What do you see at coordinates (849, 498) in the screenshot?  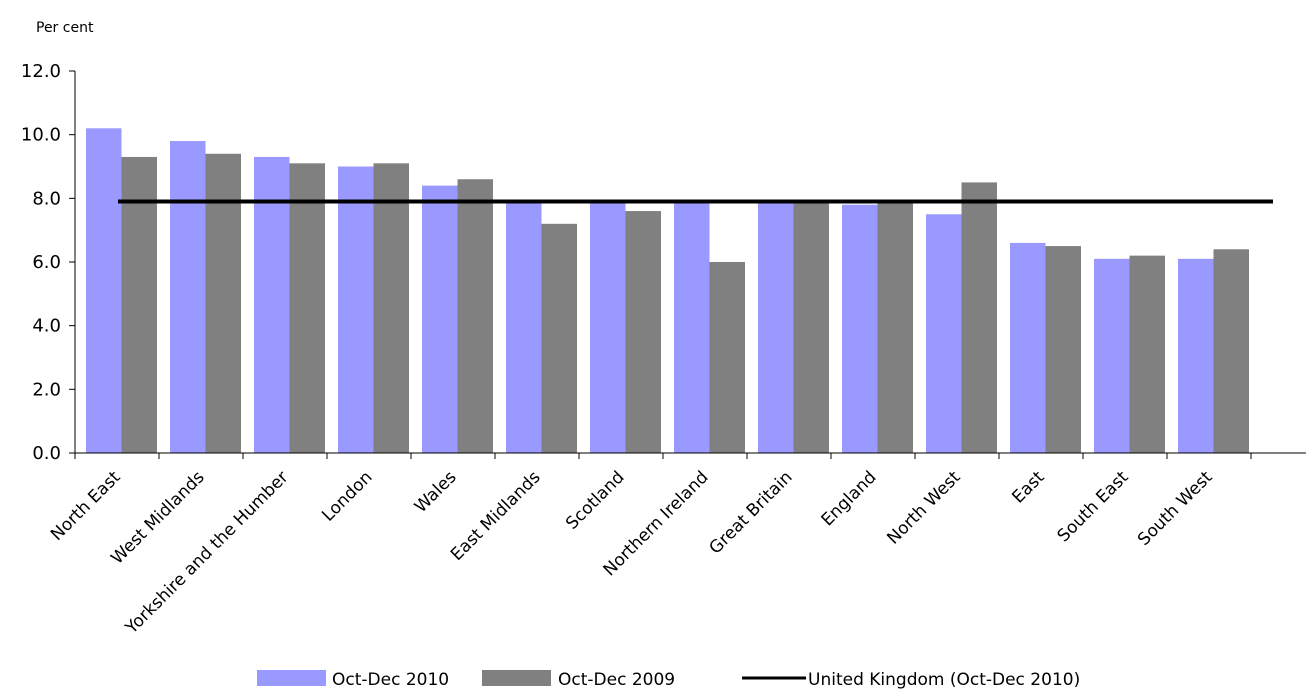 I see `category-label: England` at bounding box center [849, 498].